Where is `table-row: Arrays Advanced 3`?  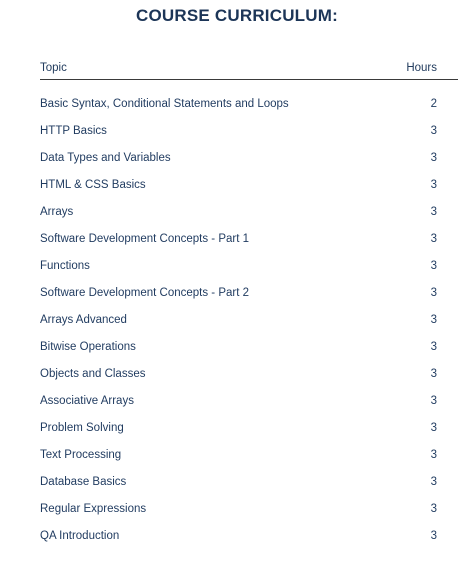
table-row: Arrays Advanced 3 is located at coordinates (249, 319).